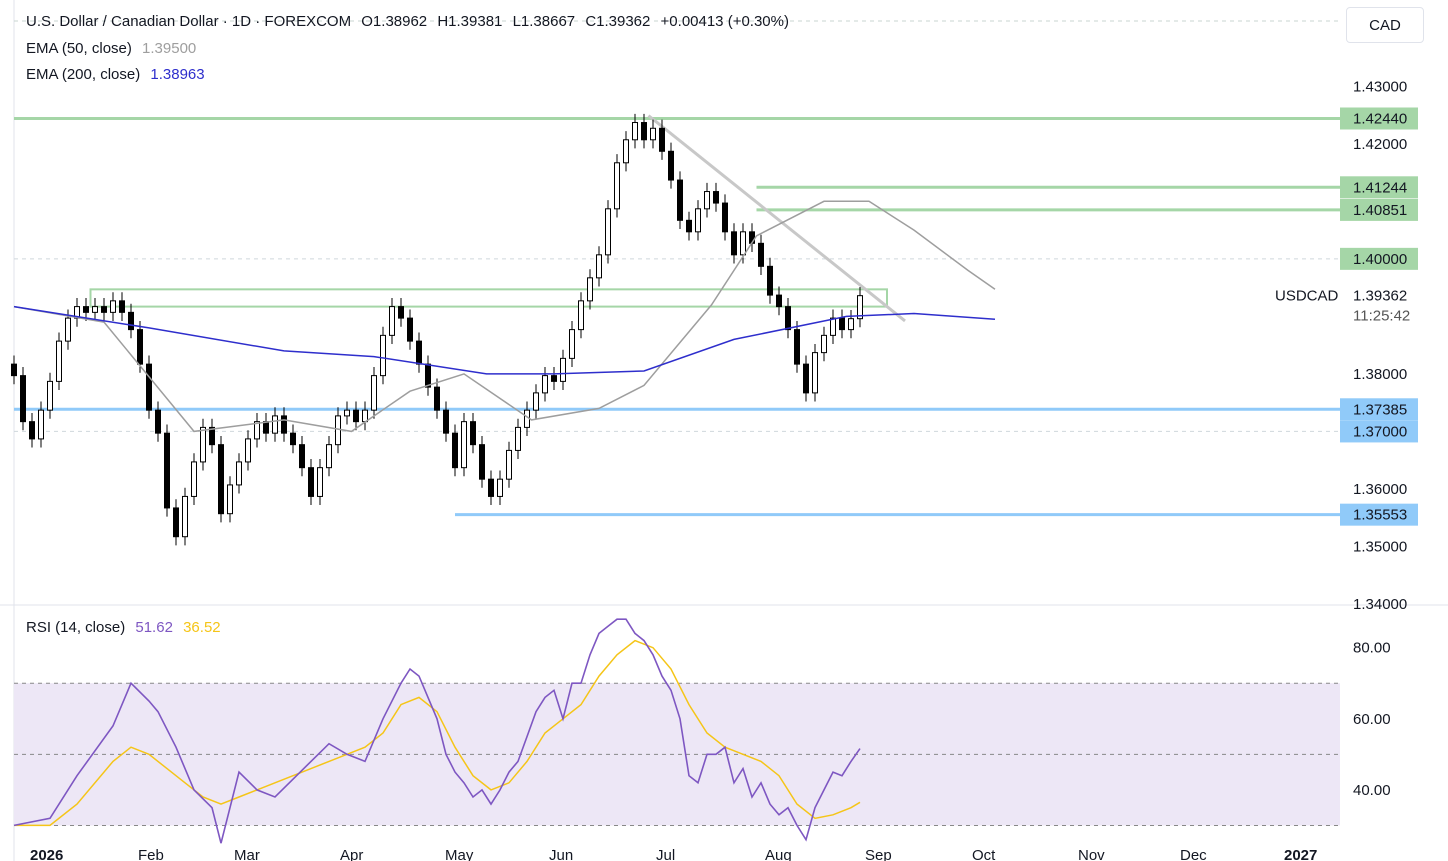 Image resolution: width=1448 pixels, height=861 pixels. What do you see at coordinates (1193, 854) in the screenshot?
I see `x-tick-label: Dec` at bounding box center [1193, 854].